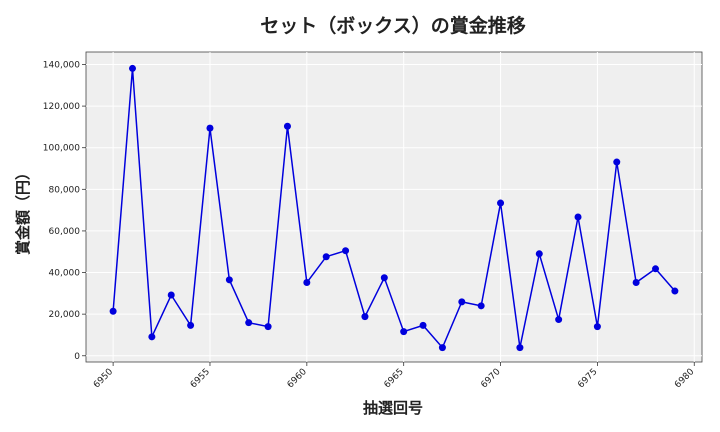 This screenshot has width=720, height=432. What do you see at coordinates (61, 65) in the screenshot?
I see `y-tick-label: 140,000` at bounding box center [61, 65].